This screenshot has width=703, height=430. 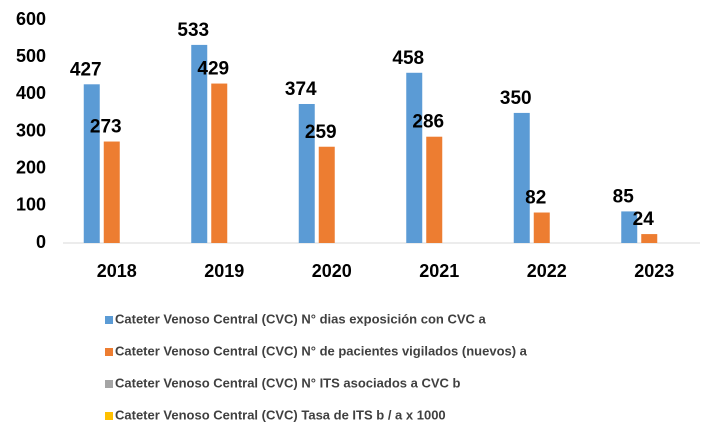 What do you see at coordinates (332, 271) in the screenshot?
I see `x-tick-label: 2020` at bounding box center [332, 271].